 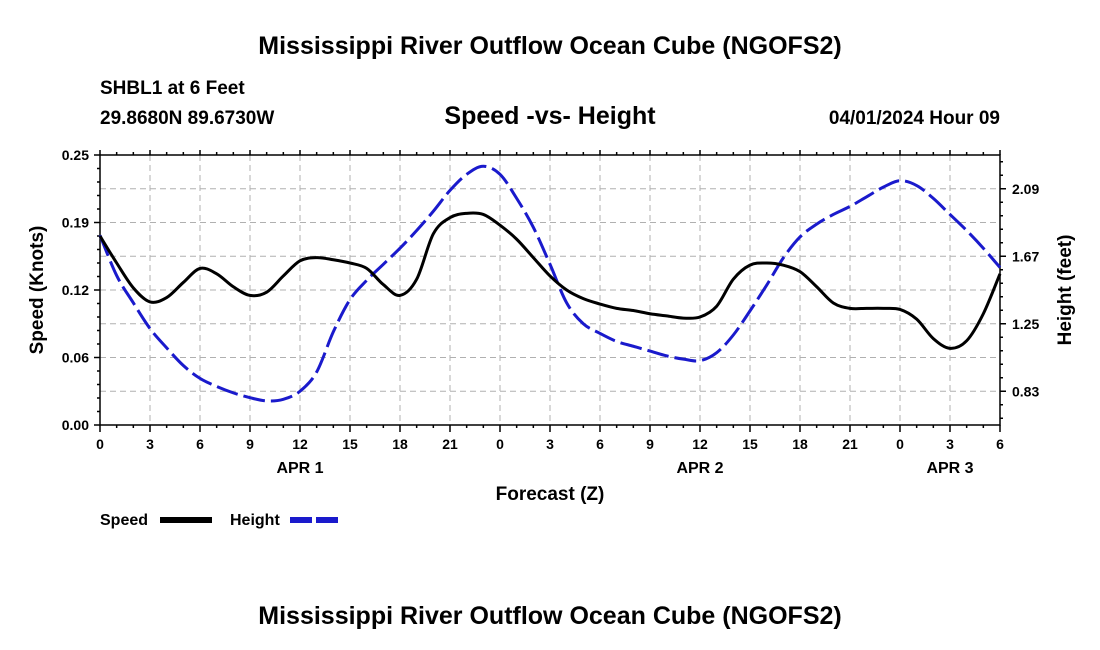 What do you see at coordinates (1025, 189) in the screenshot?
I see `y2-tick-label: 2.09` at bounding box center [1025, 189].